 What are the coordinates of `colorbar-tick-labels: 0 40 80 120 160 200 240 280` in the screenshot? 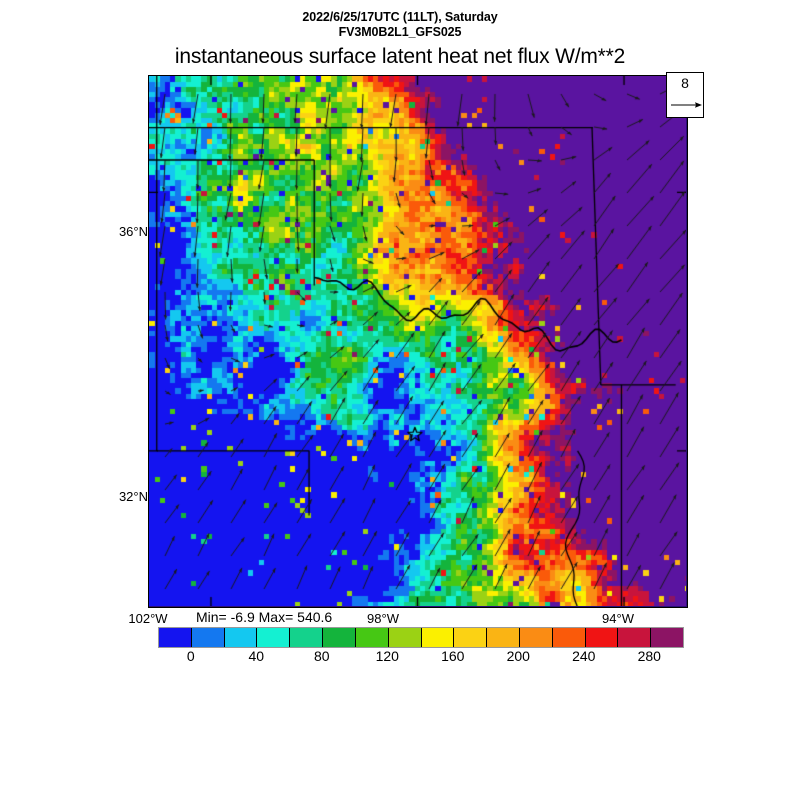 It's located at (420, 658).